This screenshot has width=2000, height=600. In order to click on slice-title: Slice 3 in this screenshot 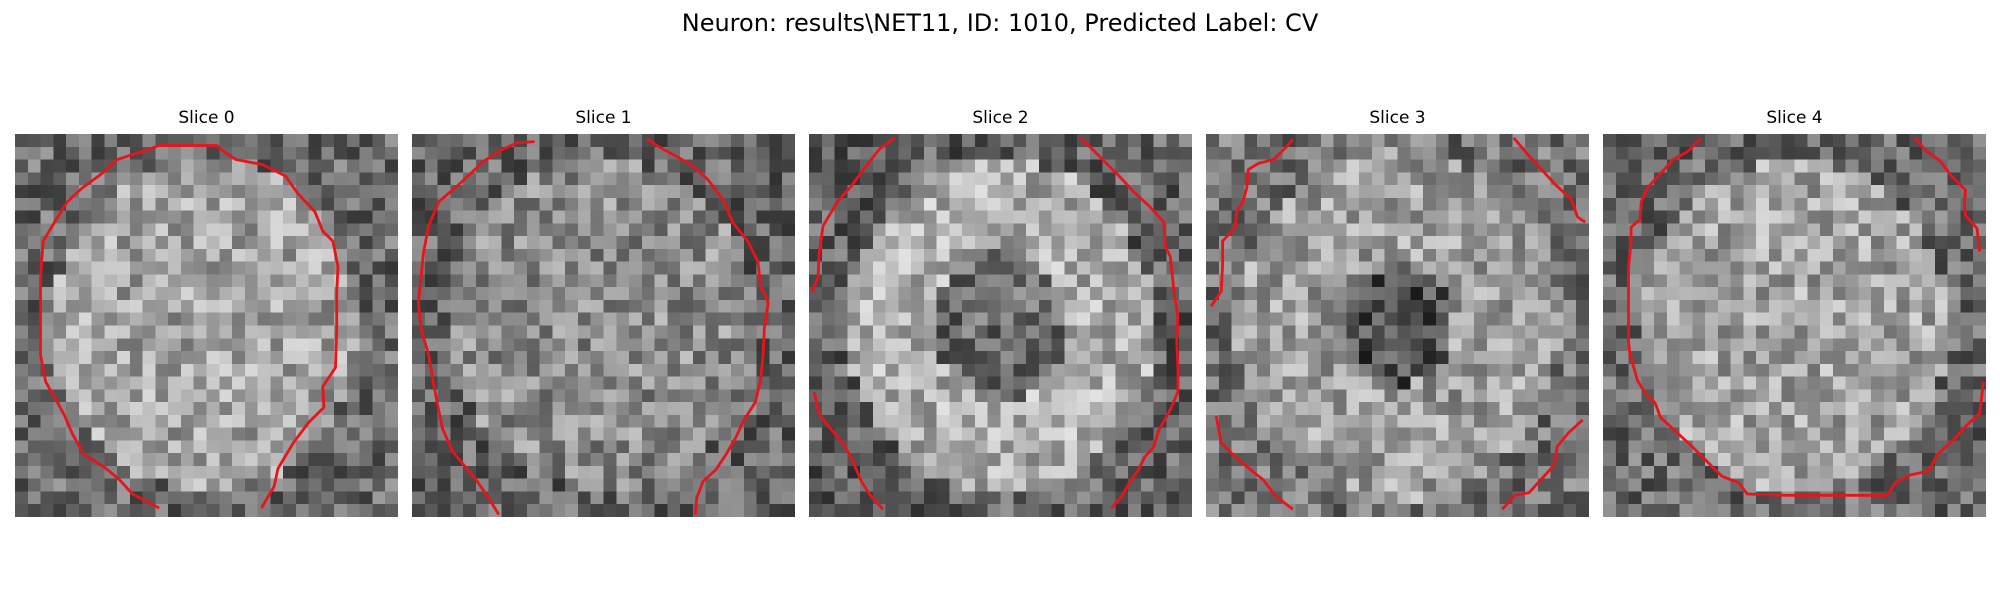, I will do `click(1397, 118)`.